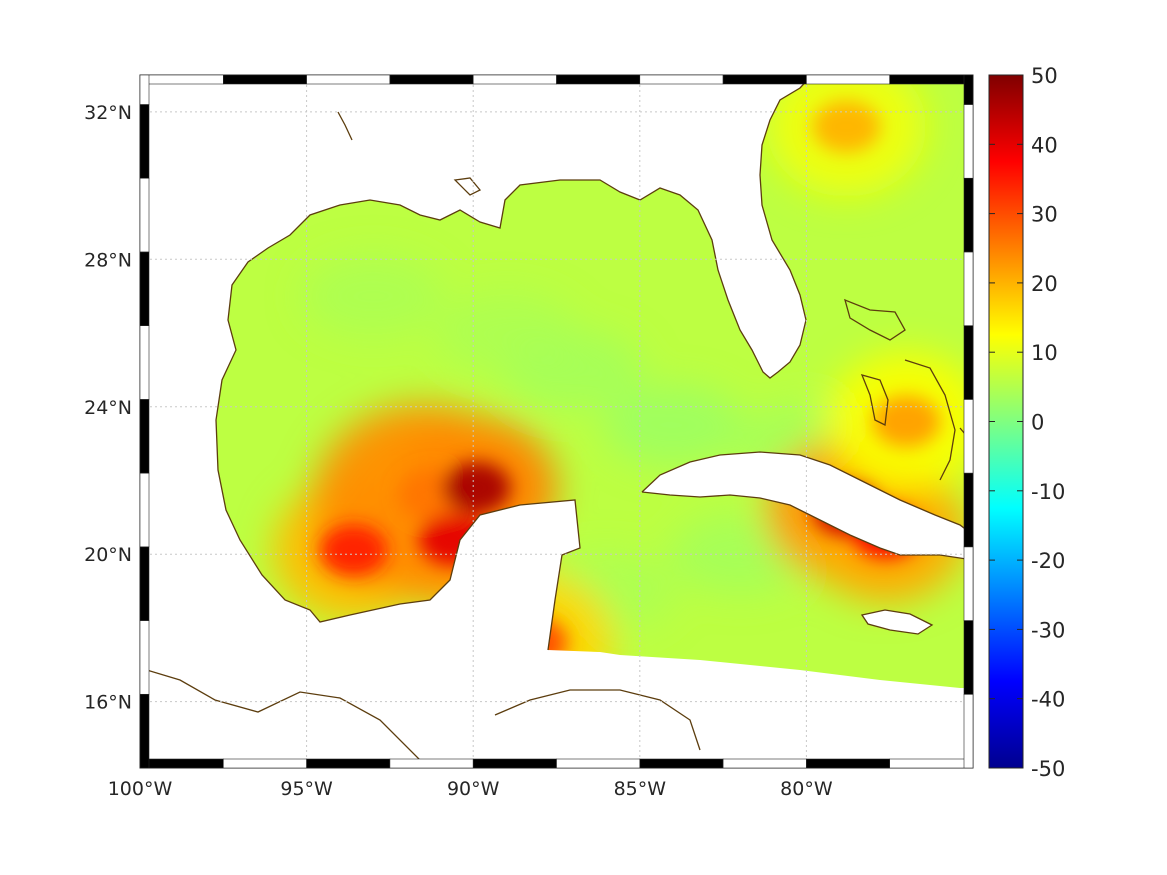 This screenshot has width=1167, height=875. What do you see at coordinates (108, 113) in the screenshot?
I see `y-tick-label: 32°N` at bounding box center [108, 113].